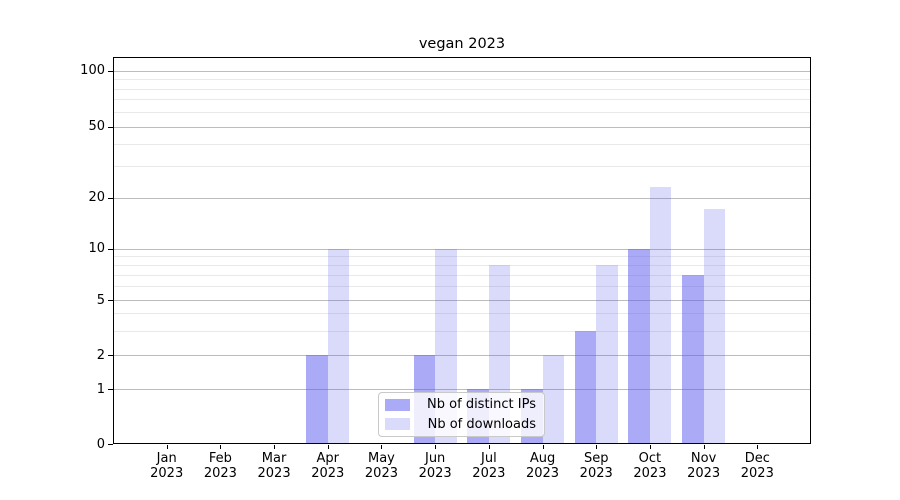 The height and width of the screenshot is (500, 900). I want to click on bar-distinct-ips-sep, so click(585, 387).